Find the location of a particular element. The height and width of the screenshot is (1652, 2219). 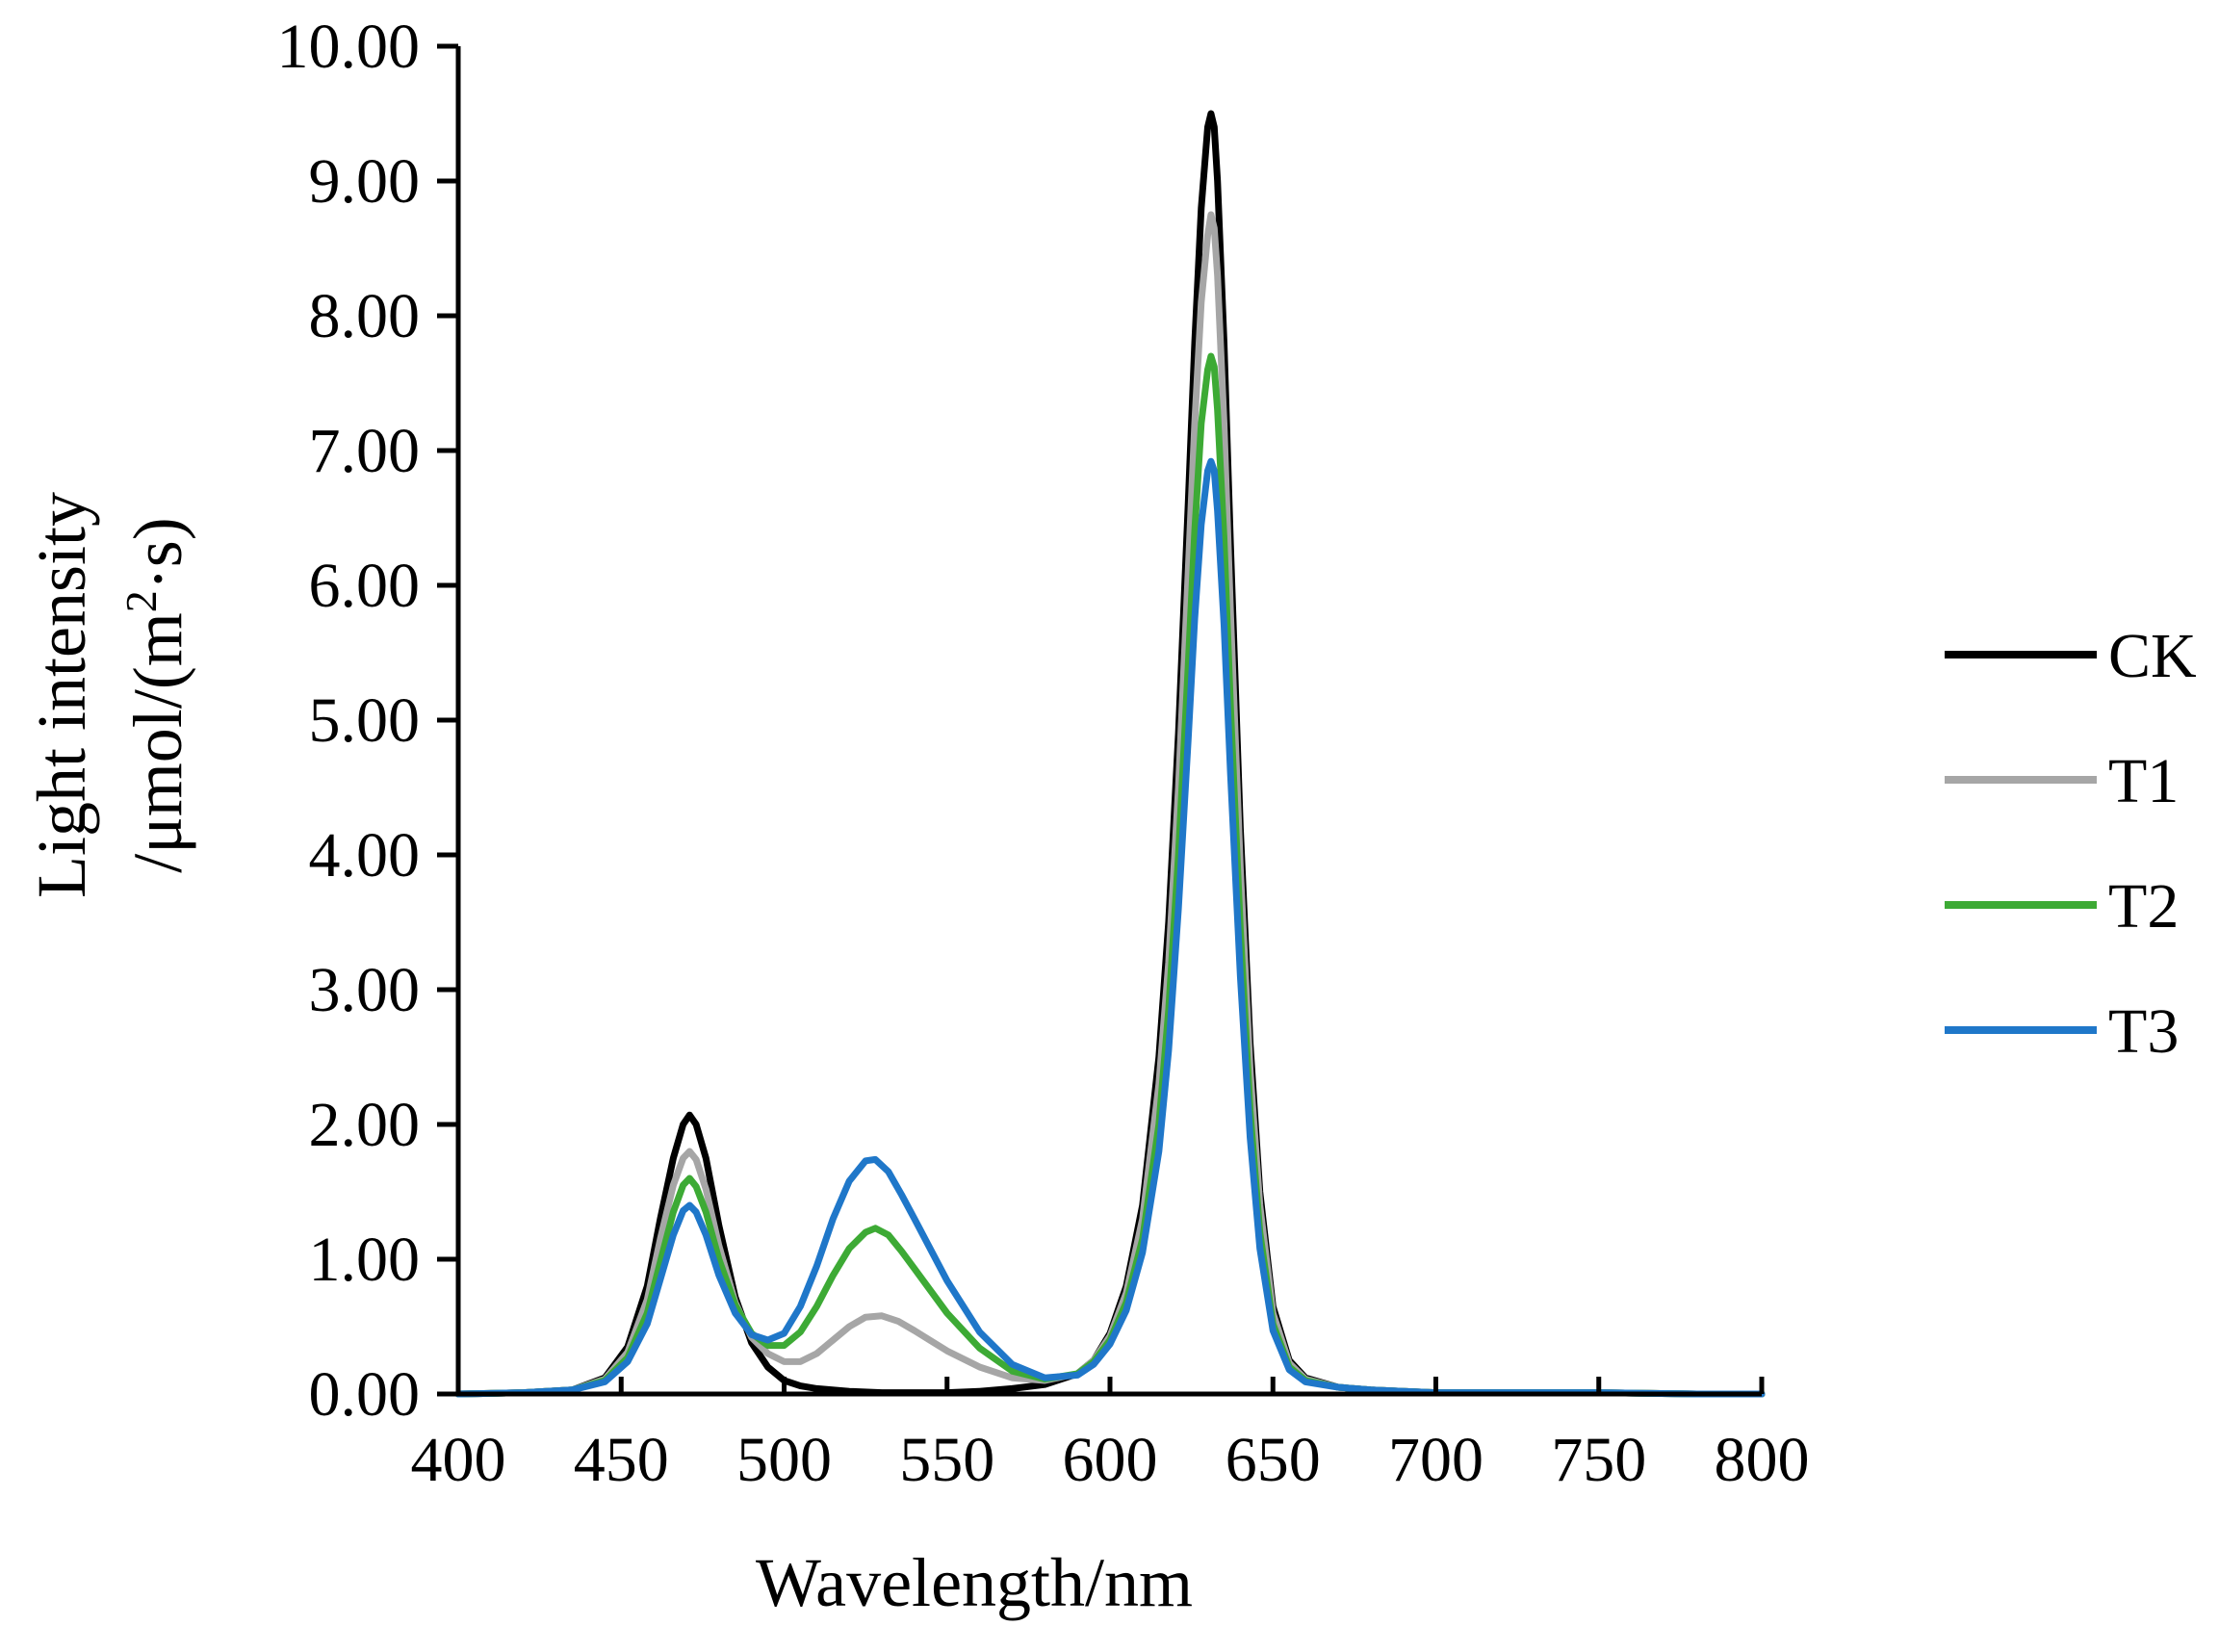

y-axis-title: Light intensity /μmol/(m2·s) is located at coordinates (109, 695).